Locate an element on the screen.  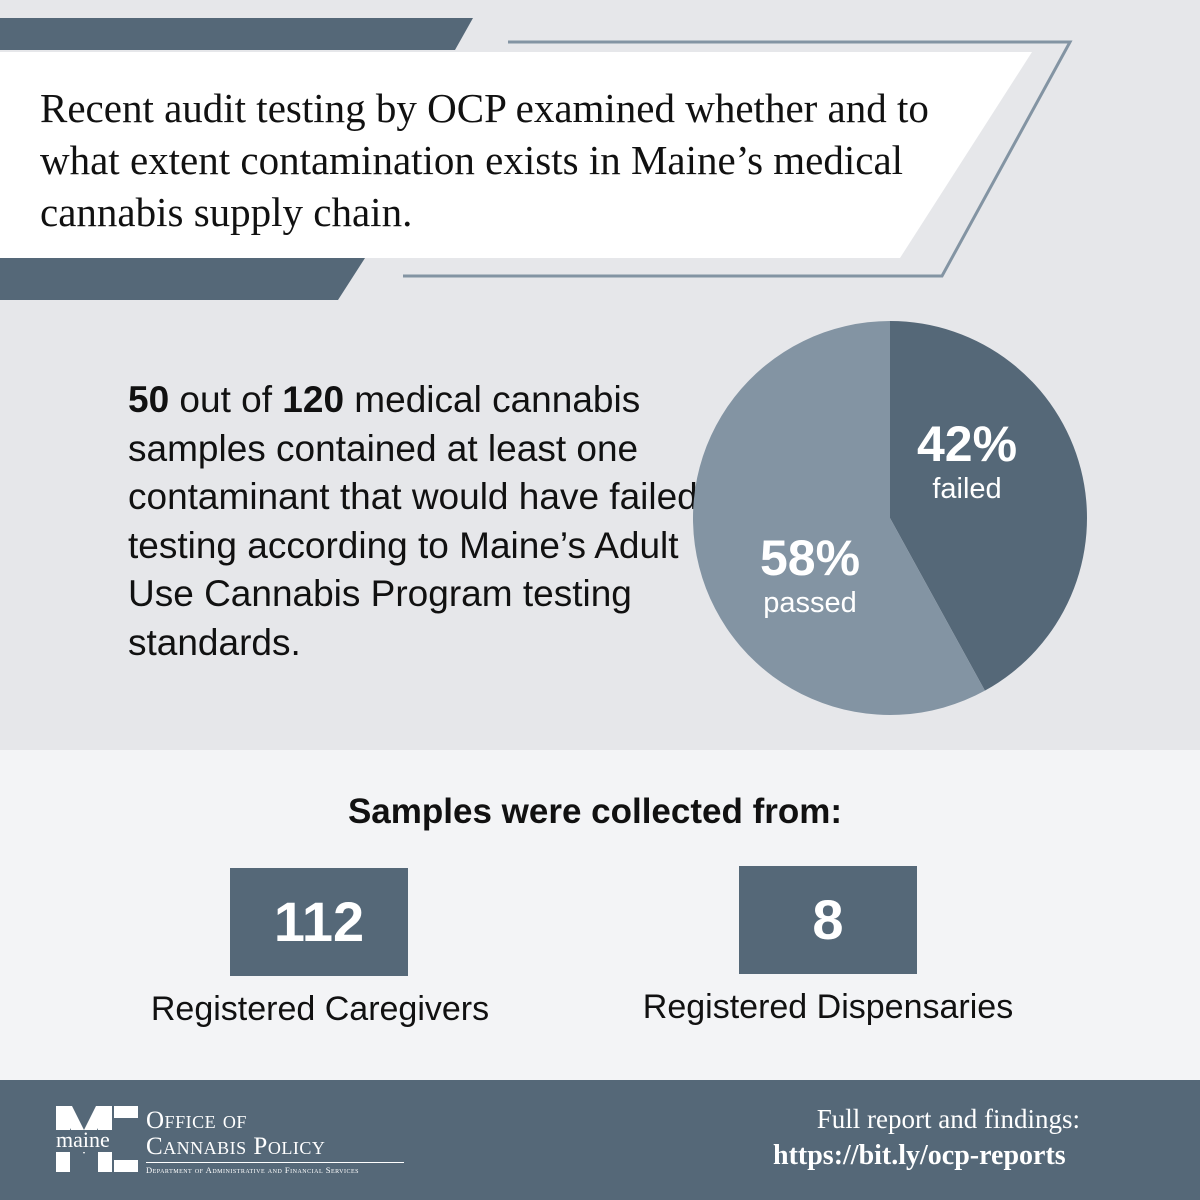
fact-total-count: 120 is located at coordinates (313, 399).